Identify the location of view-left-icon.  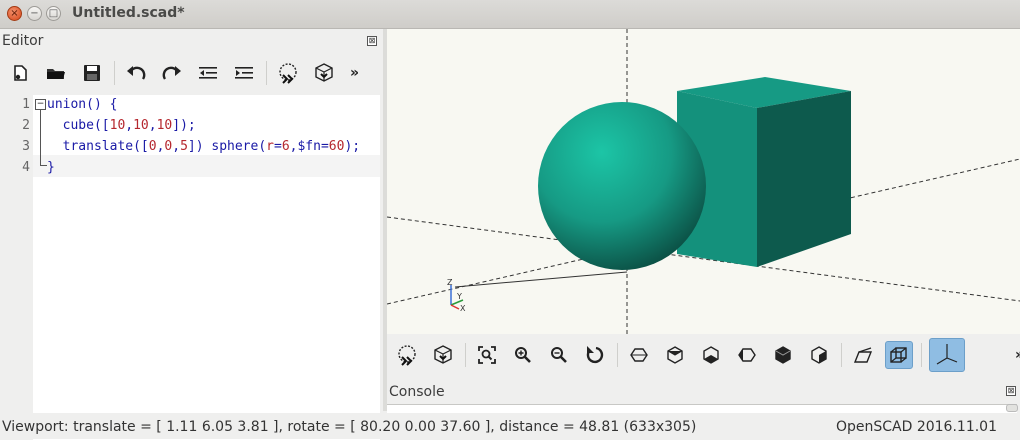
(747, 355).